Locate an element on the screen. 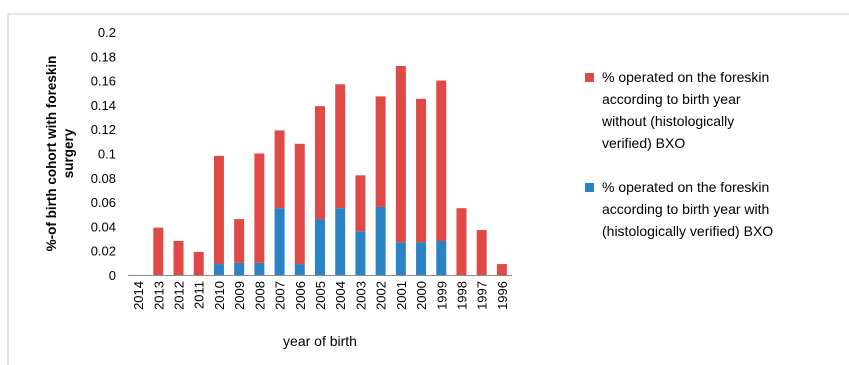  legend-swatch-with-bxo is located at coordinates (589, 187).